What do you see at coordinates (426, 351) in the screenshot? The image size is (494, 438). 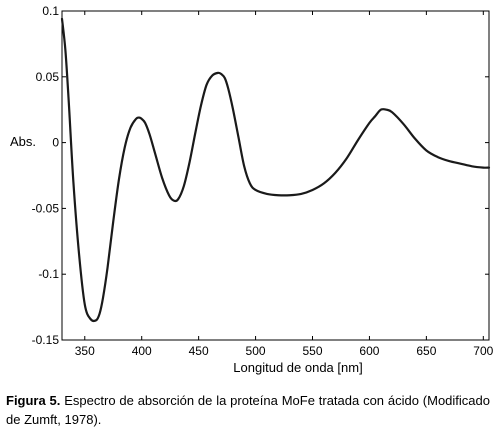 I see `x-tick-label: 650` at bounding box center [426, 351].